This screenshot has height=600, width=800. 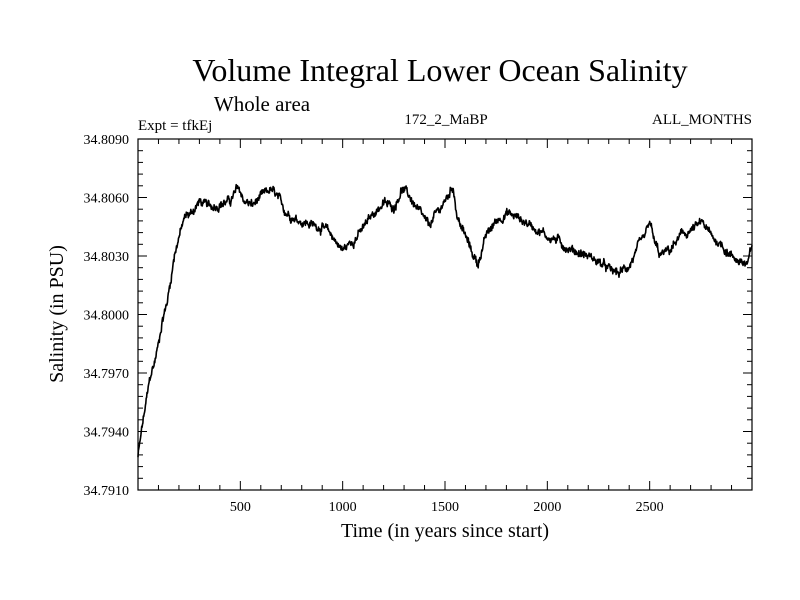 What do you see at coordinates (107, 140) in the screenshot?
I see `y-tick-label: 34.8090` at bounding box center [107, 140].